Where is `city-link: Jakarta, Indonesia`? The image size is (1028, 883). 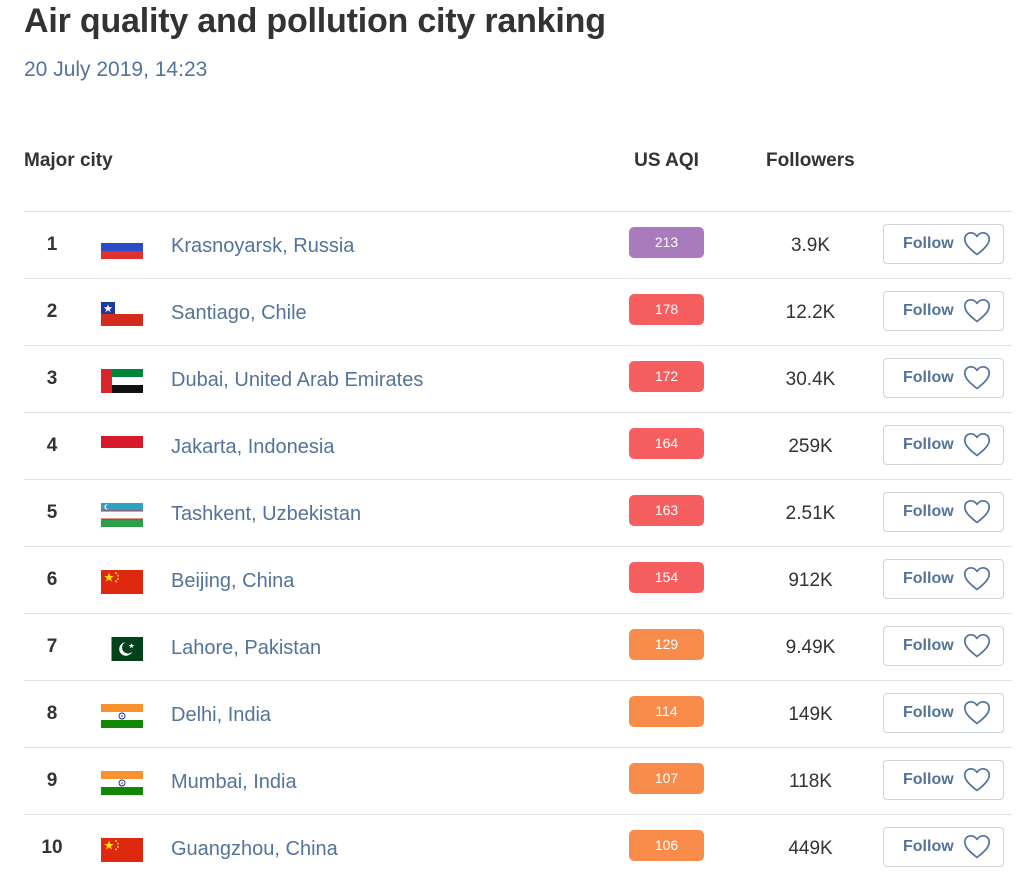
city-link: Jakarta, Indonesia is located at coordinates (253, 447).